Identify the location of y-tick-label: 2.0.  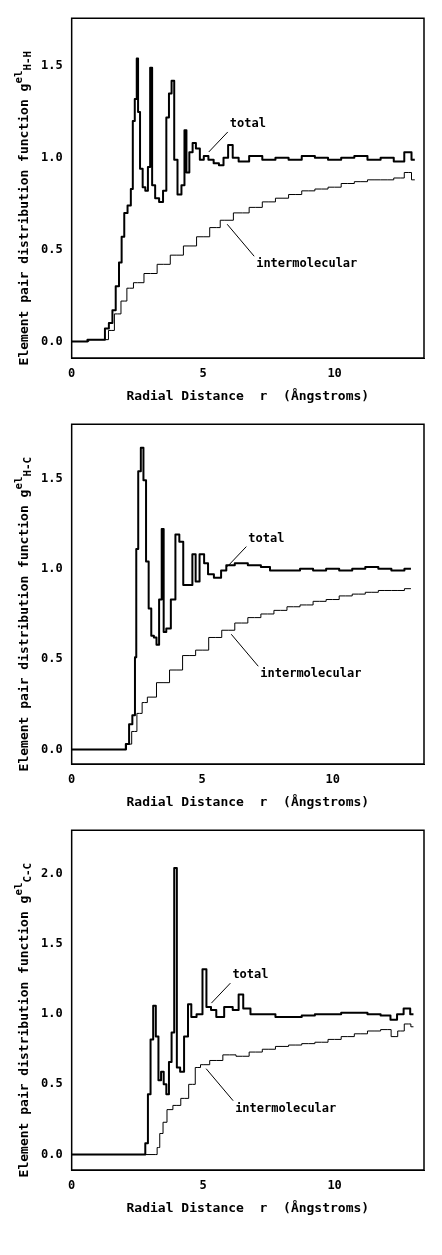
(51, 872).